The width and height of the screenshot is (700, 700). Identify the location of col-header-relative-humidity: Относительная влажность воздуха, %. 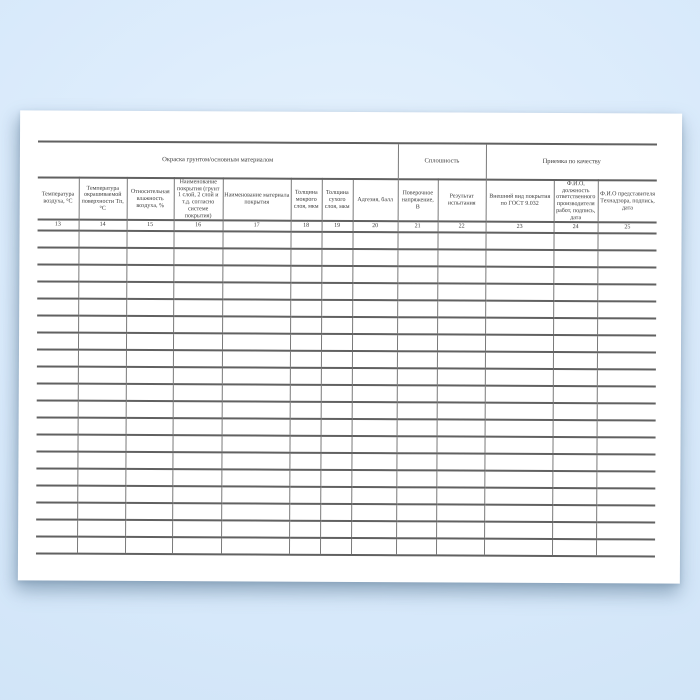
(150, 199).